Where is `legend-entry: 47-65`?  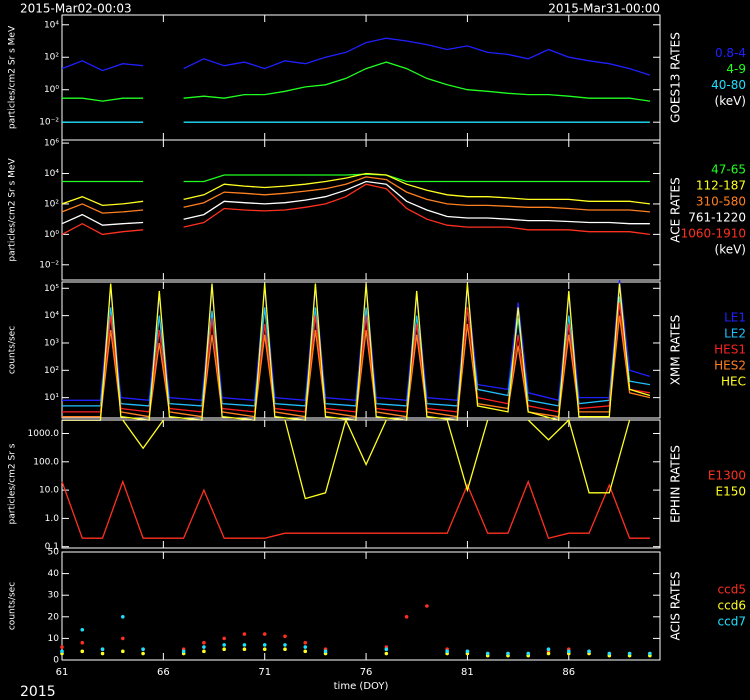 legend-entry: 47-65 is located at coordinates (728, 170).